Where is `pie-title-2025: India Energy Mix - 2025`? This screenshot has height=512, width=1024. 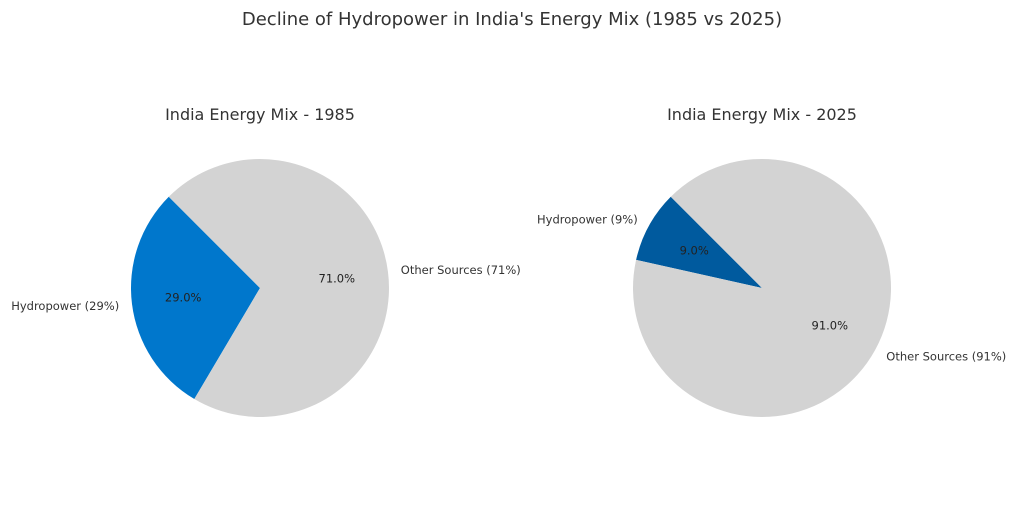 pie-title-2025: India Energy Mix - 2025 is located at coordinates (762, 114).